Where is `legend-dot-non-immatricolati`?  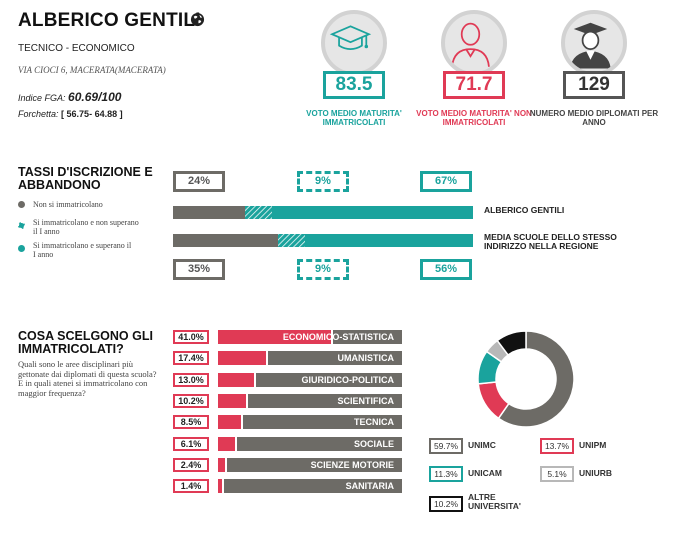 legend-dot-non-immatricolati is located at coordinates (21, 204).